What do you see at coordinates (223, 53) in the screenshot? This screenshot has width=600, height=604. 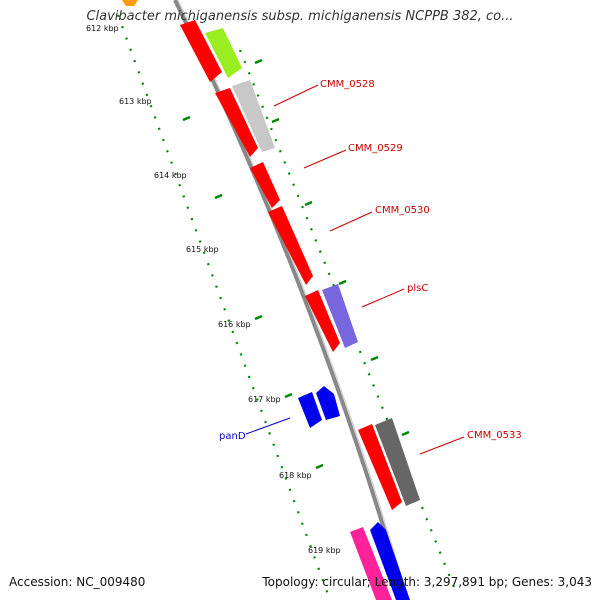 I see `gene-lime` at bounding box center [223, 53].